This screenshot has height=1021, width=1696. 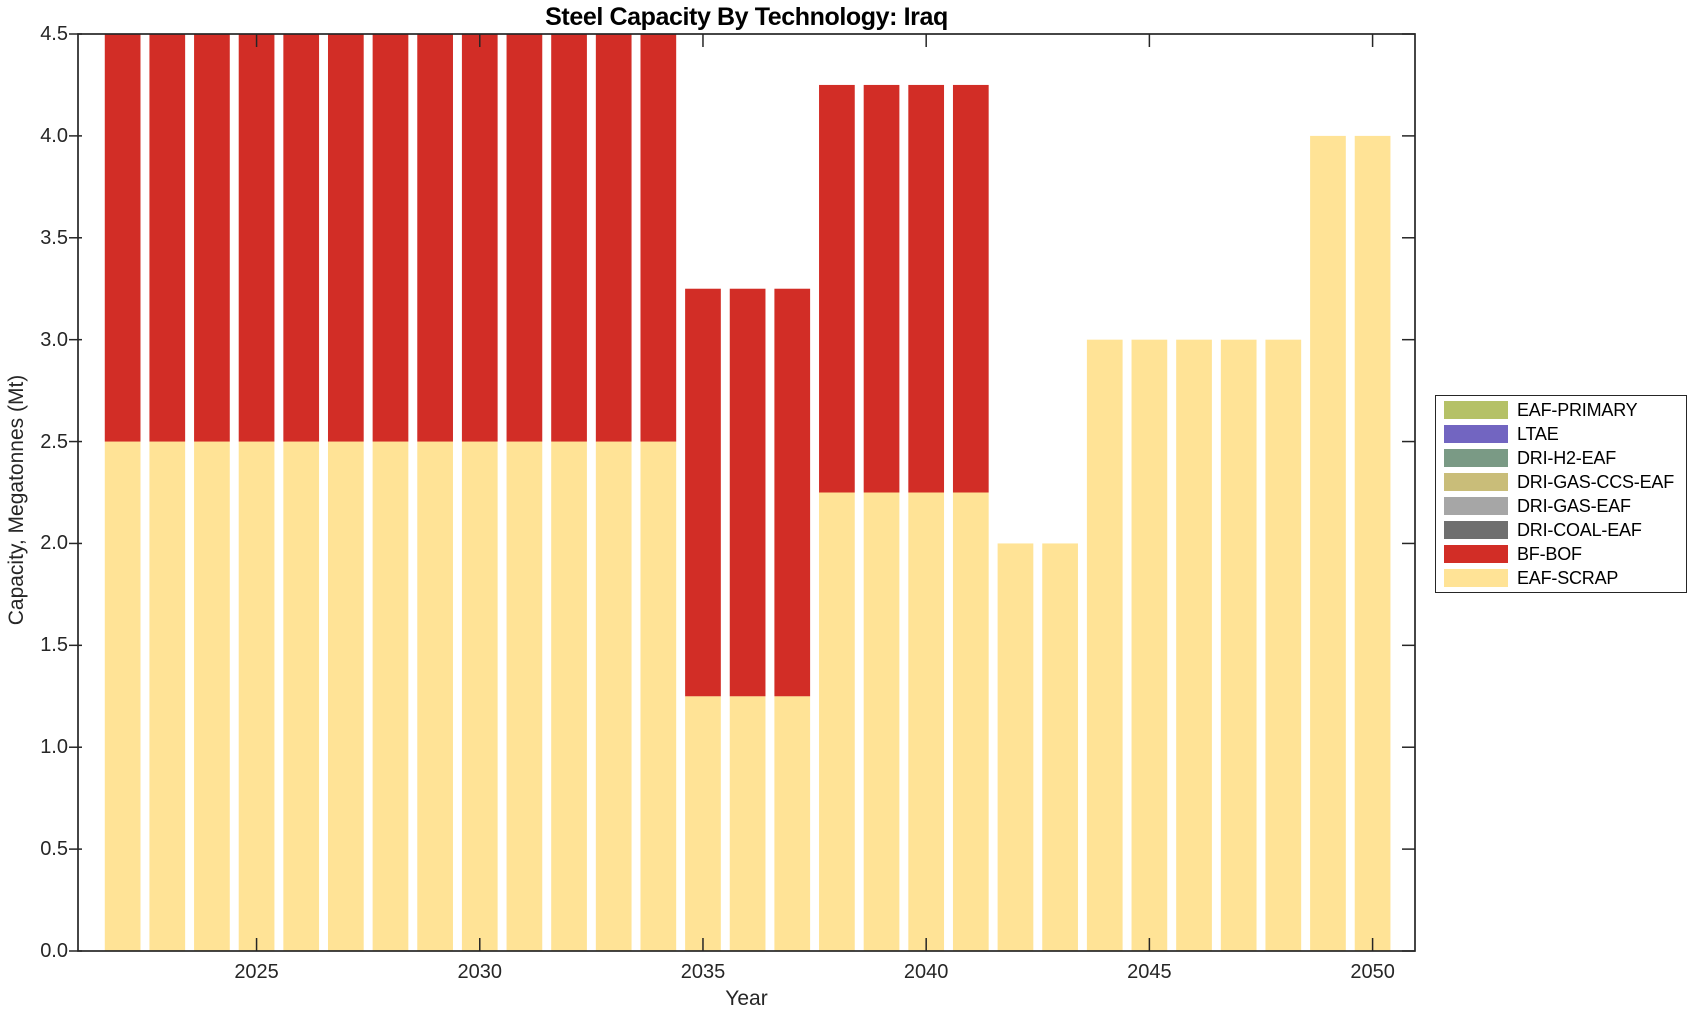 What do you see at coordinates (1476, 410) in the screenshot?
I see `legend-swatch-eaf-primary` at bounding box center [1476, 410].